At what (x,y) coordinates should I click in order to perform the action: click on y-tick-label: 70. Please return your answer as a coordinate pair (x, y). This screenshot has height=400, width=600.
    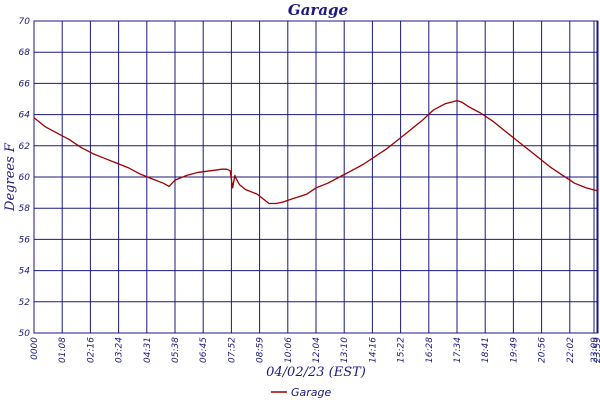
    Looking at the image, I should click on (25, 22).